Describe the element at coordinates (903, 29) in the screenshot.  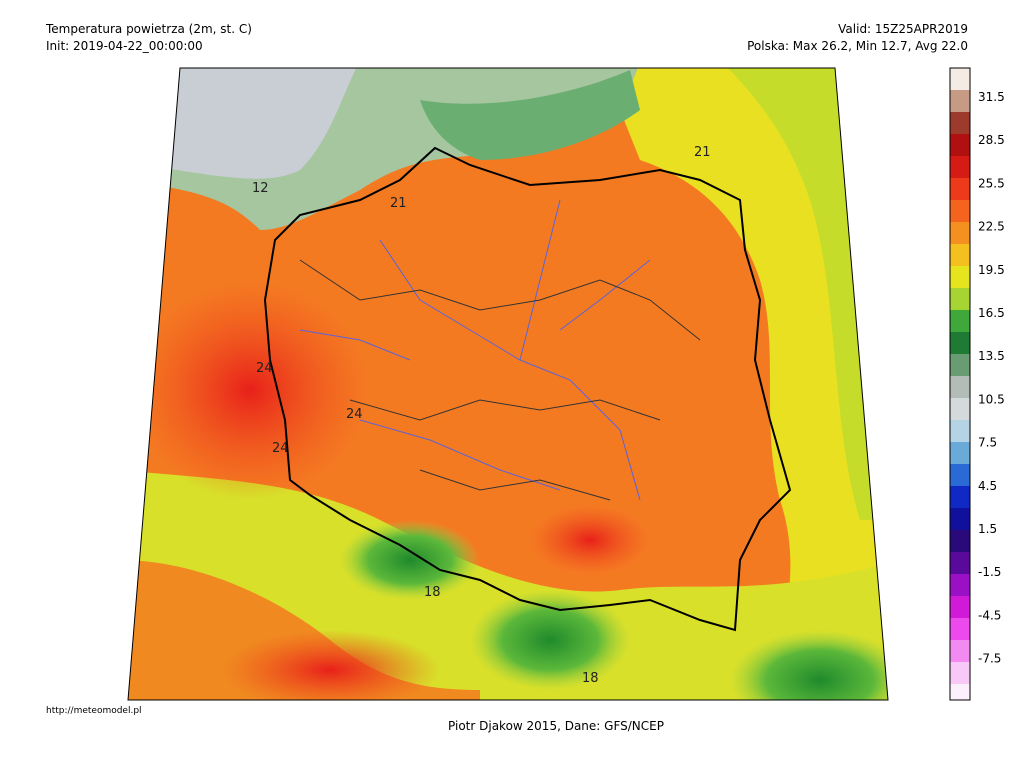
I see `valid-time: Valid: 15Z25APR2019` at that location.